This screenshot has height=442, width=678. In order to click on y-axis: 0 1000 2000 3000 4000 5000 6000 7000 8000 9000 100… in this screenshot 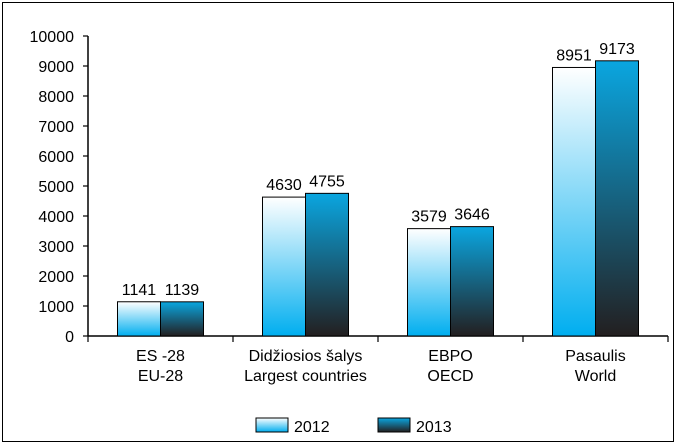, I will do `click(59, 187)`.